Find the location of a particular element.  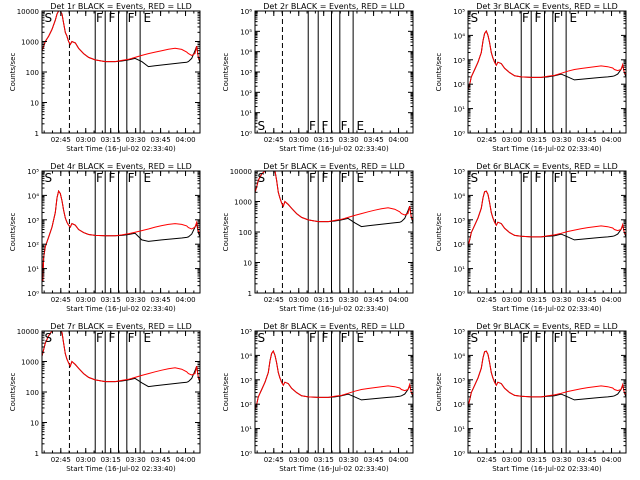

y-tick-label: 10 is located at coordinates (34, 104).